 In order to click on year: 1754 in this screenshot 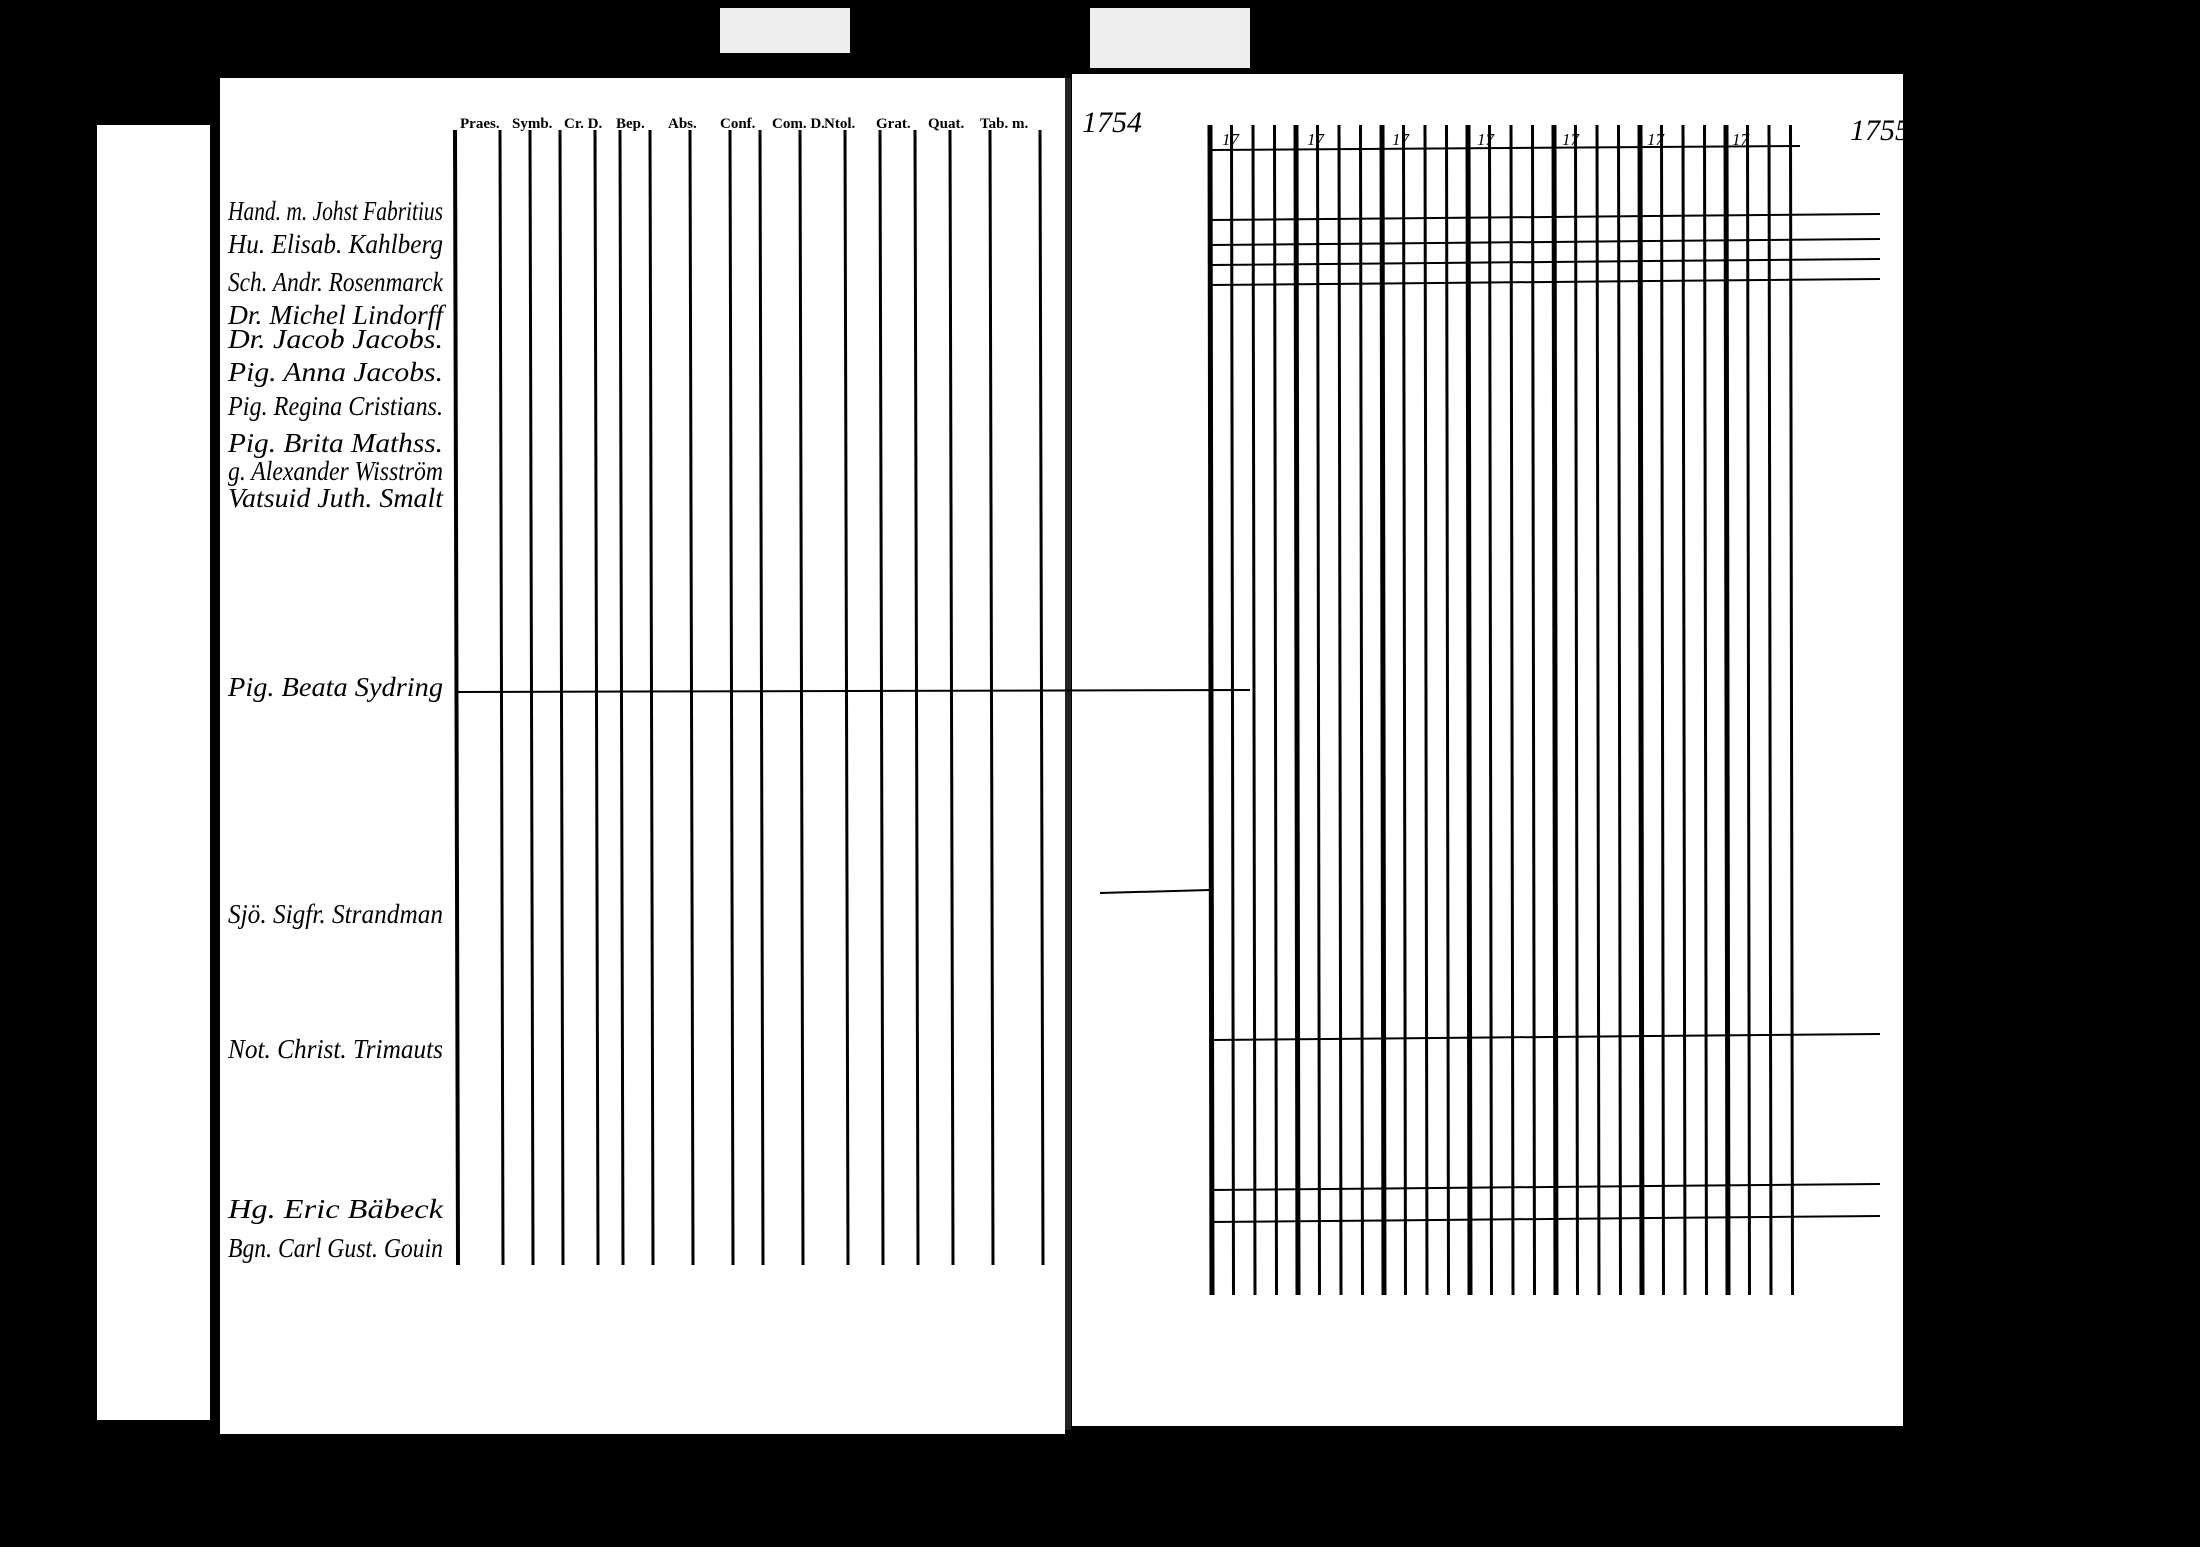, I will do `click(1112, 122)`.